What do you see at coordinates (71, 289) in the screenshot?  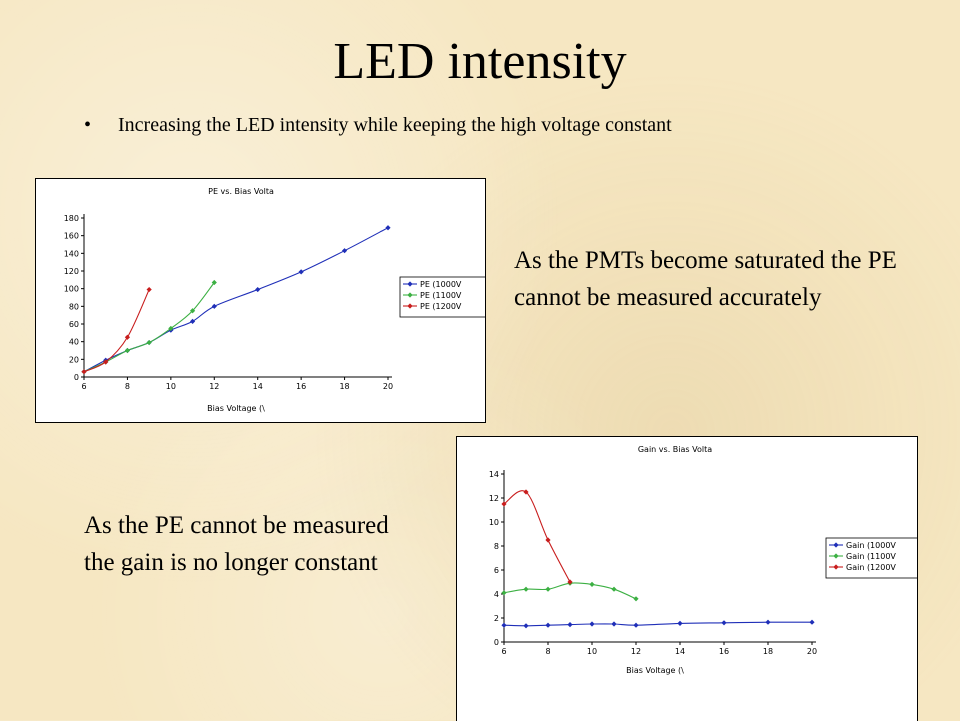 I see `y-tick-label: 100` at bounding box center [71, 289].